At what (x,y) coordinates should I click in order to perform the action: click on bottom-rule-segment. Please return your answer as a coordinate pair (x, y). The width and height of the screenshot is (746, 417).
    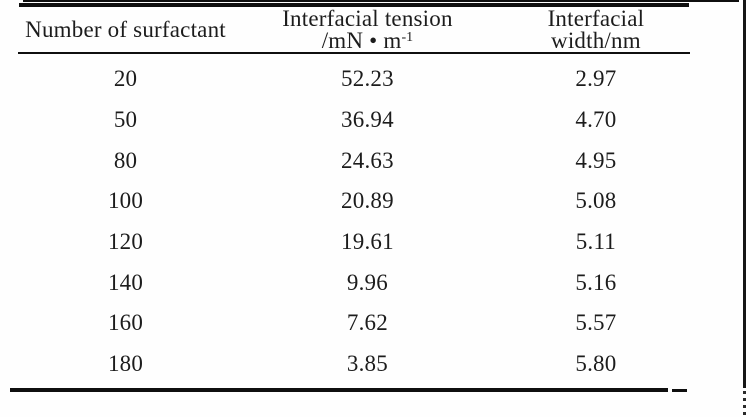
    Looking at the image, I should click on (679, 390).